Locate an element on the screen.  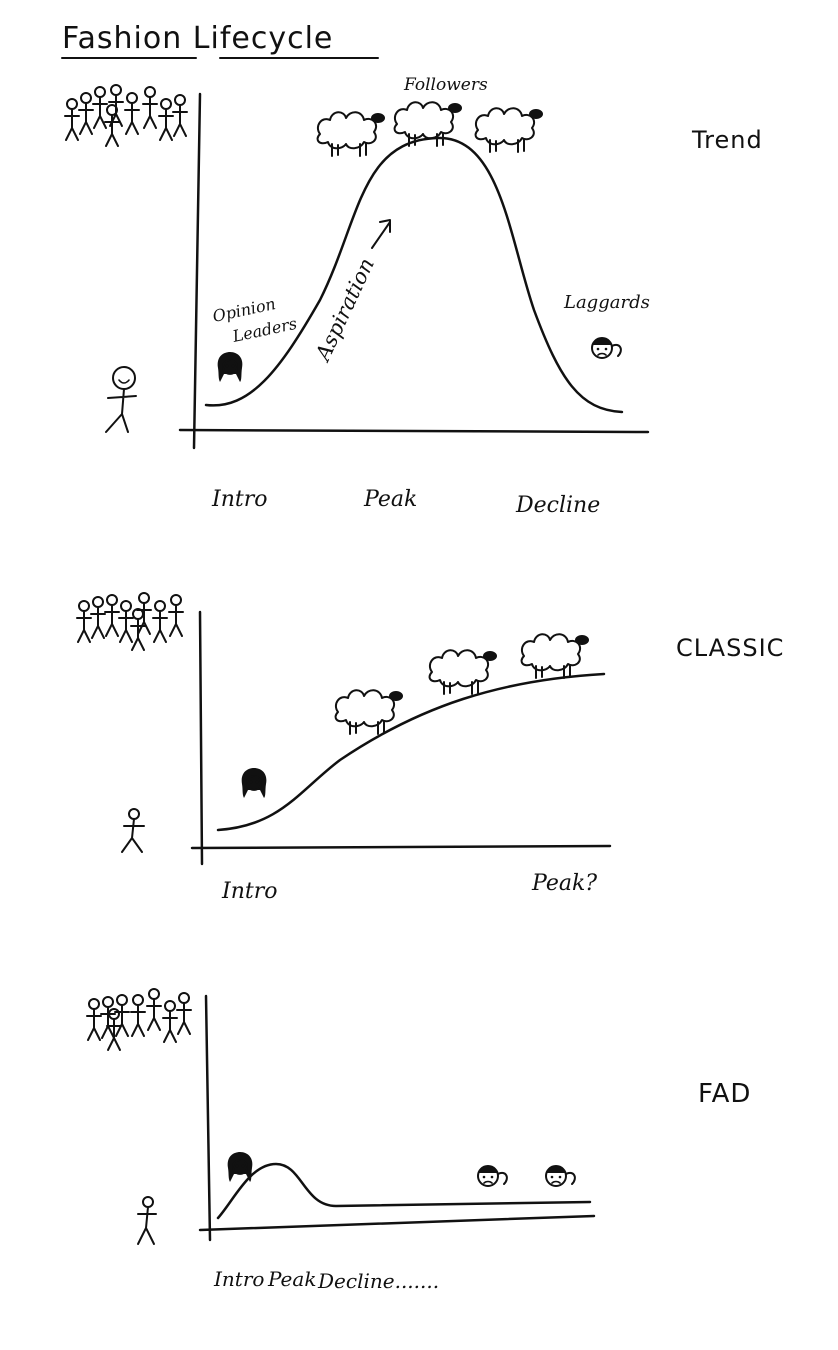
fad-type-label: FAD is located at coordinates (724, 1094).